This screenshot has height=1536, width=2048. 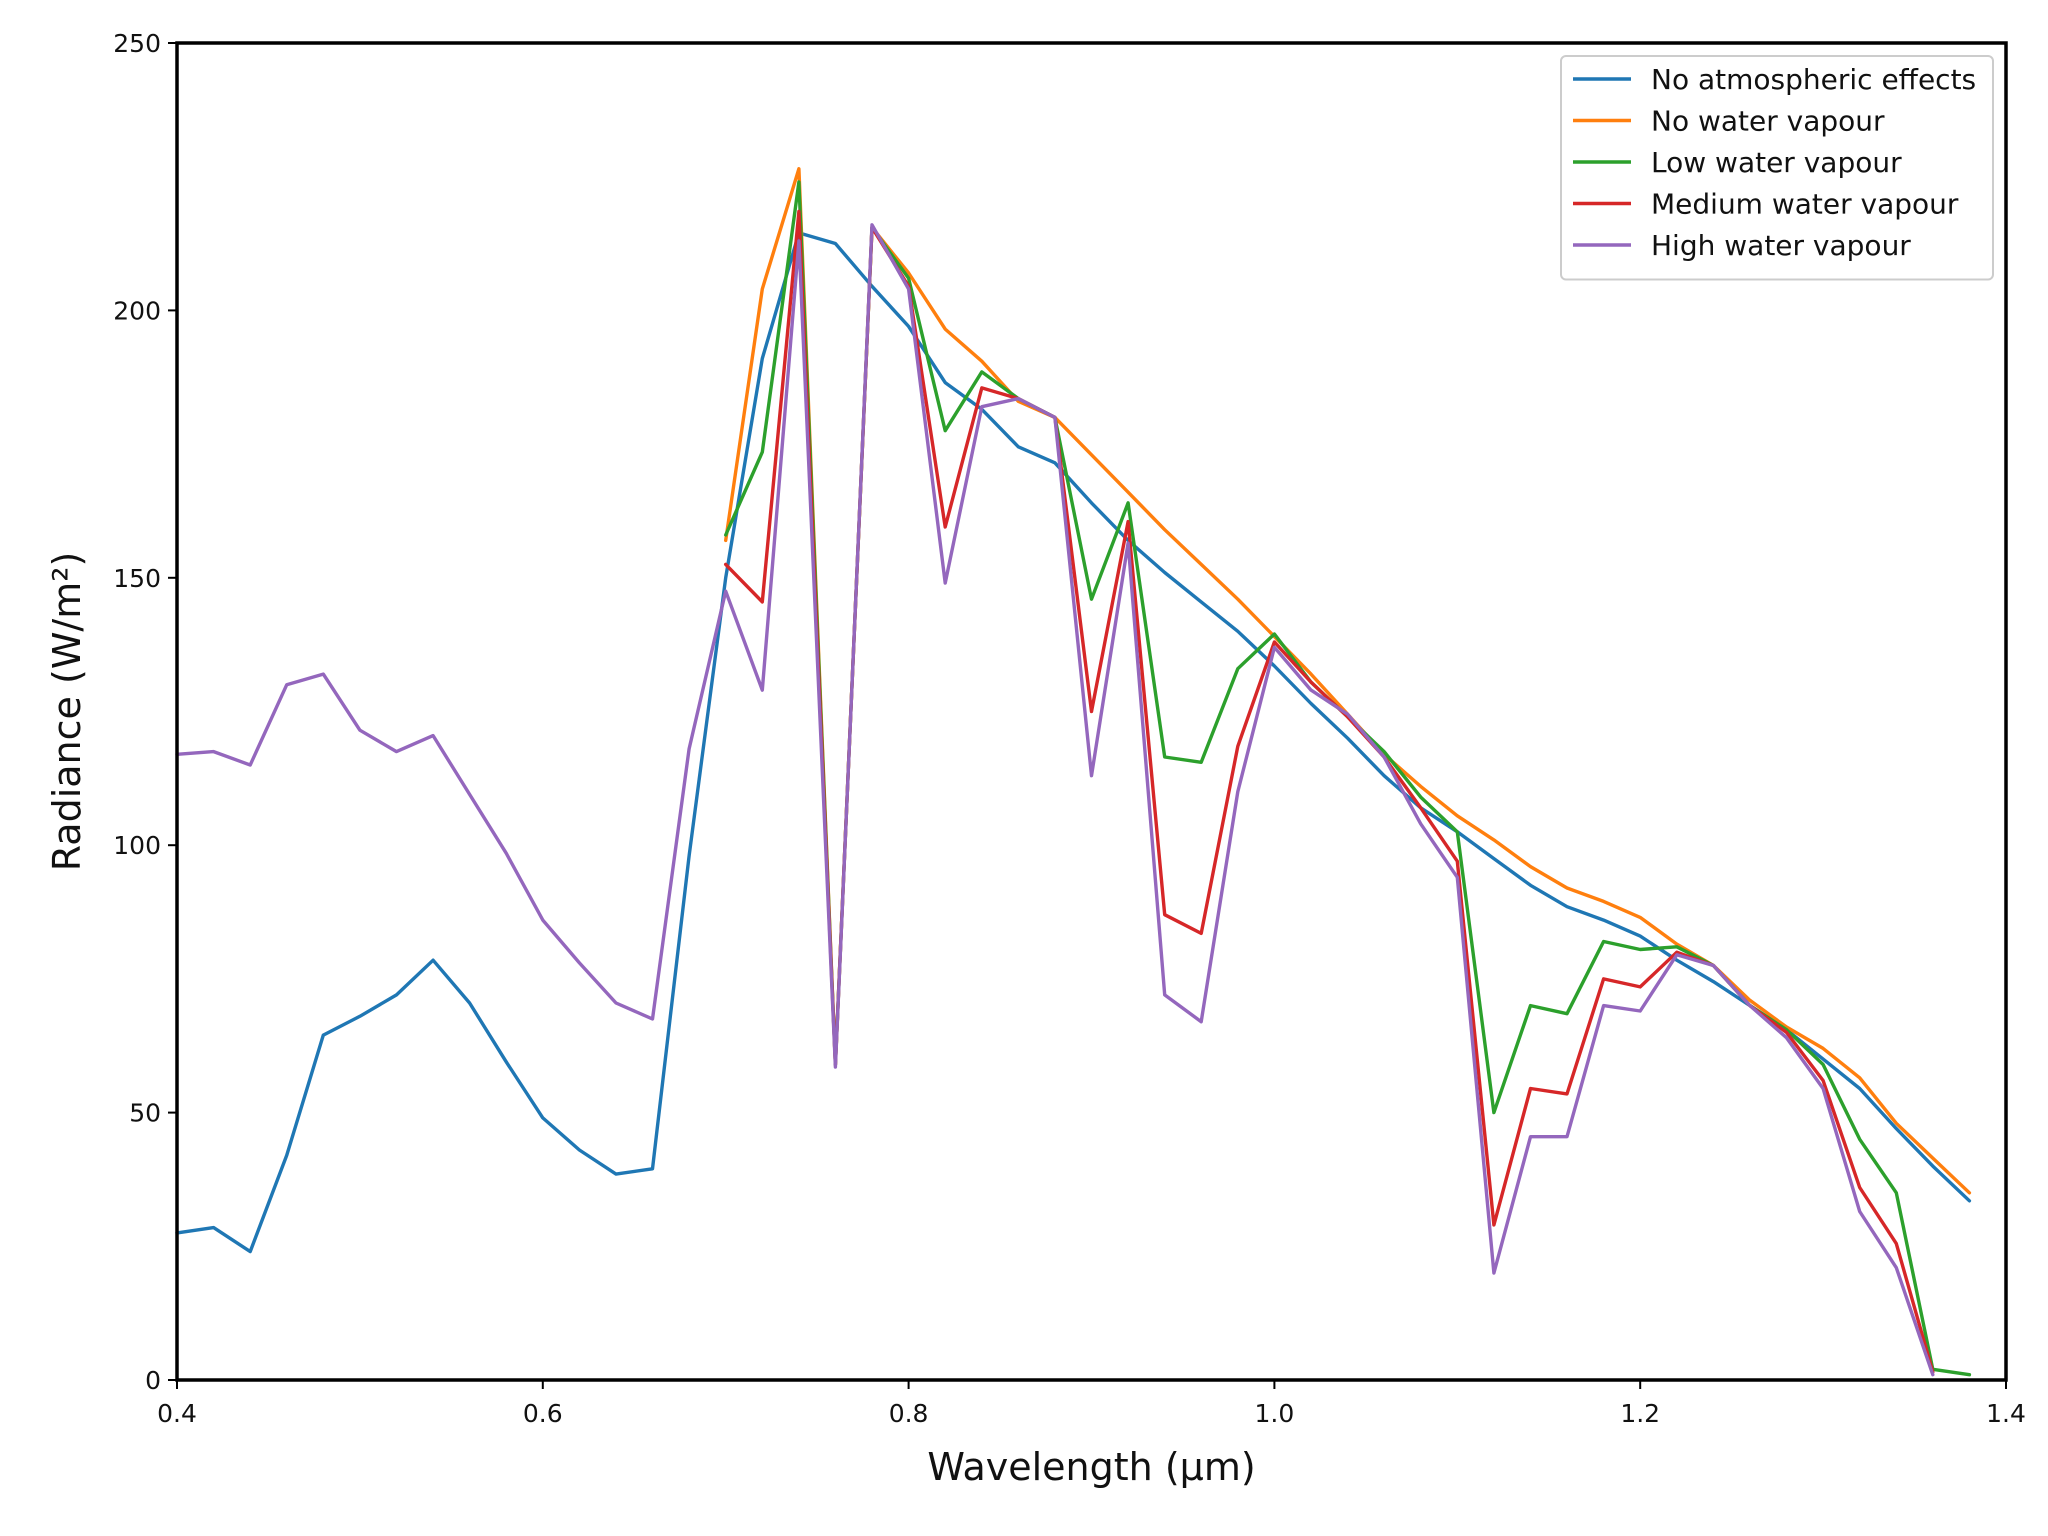 I want to click on legend-label: No atmospheric effects, so click(x=1813, y=79).